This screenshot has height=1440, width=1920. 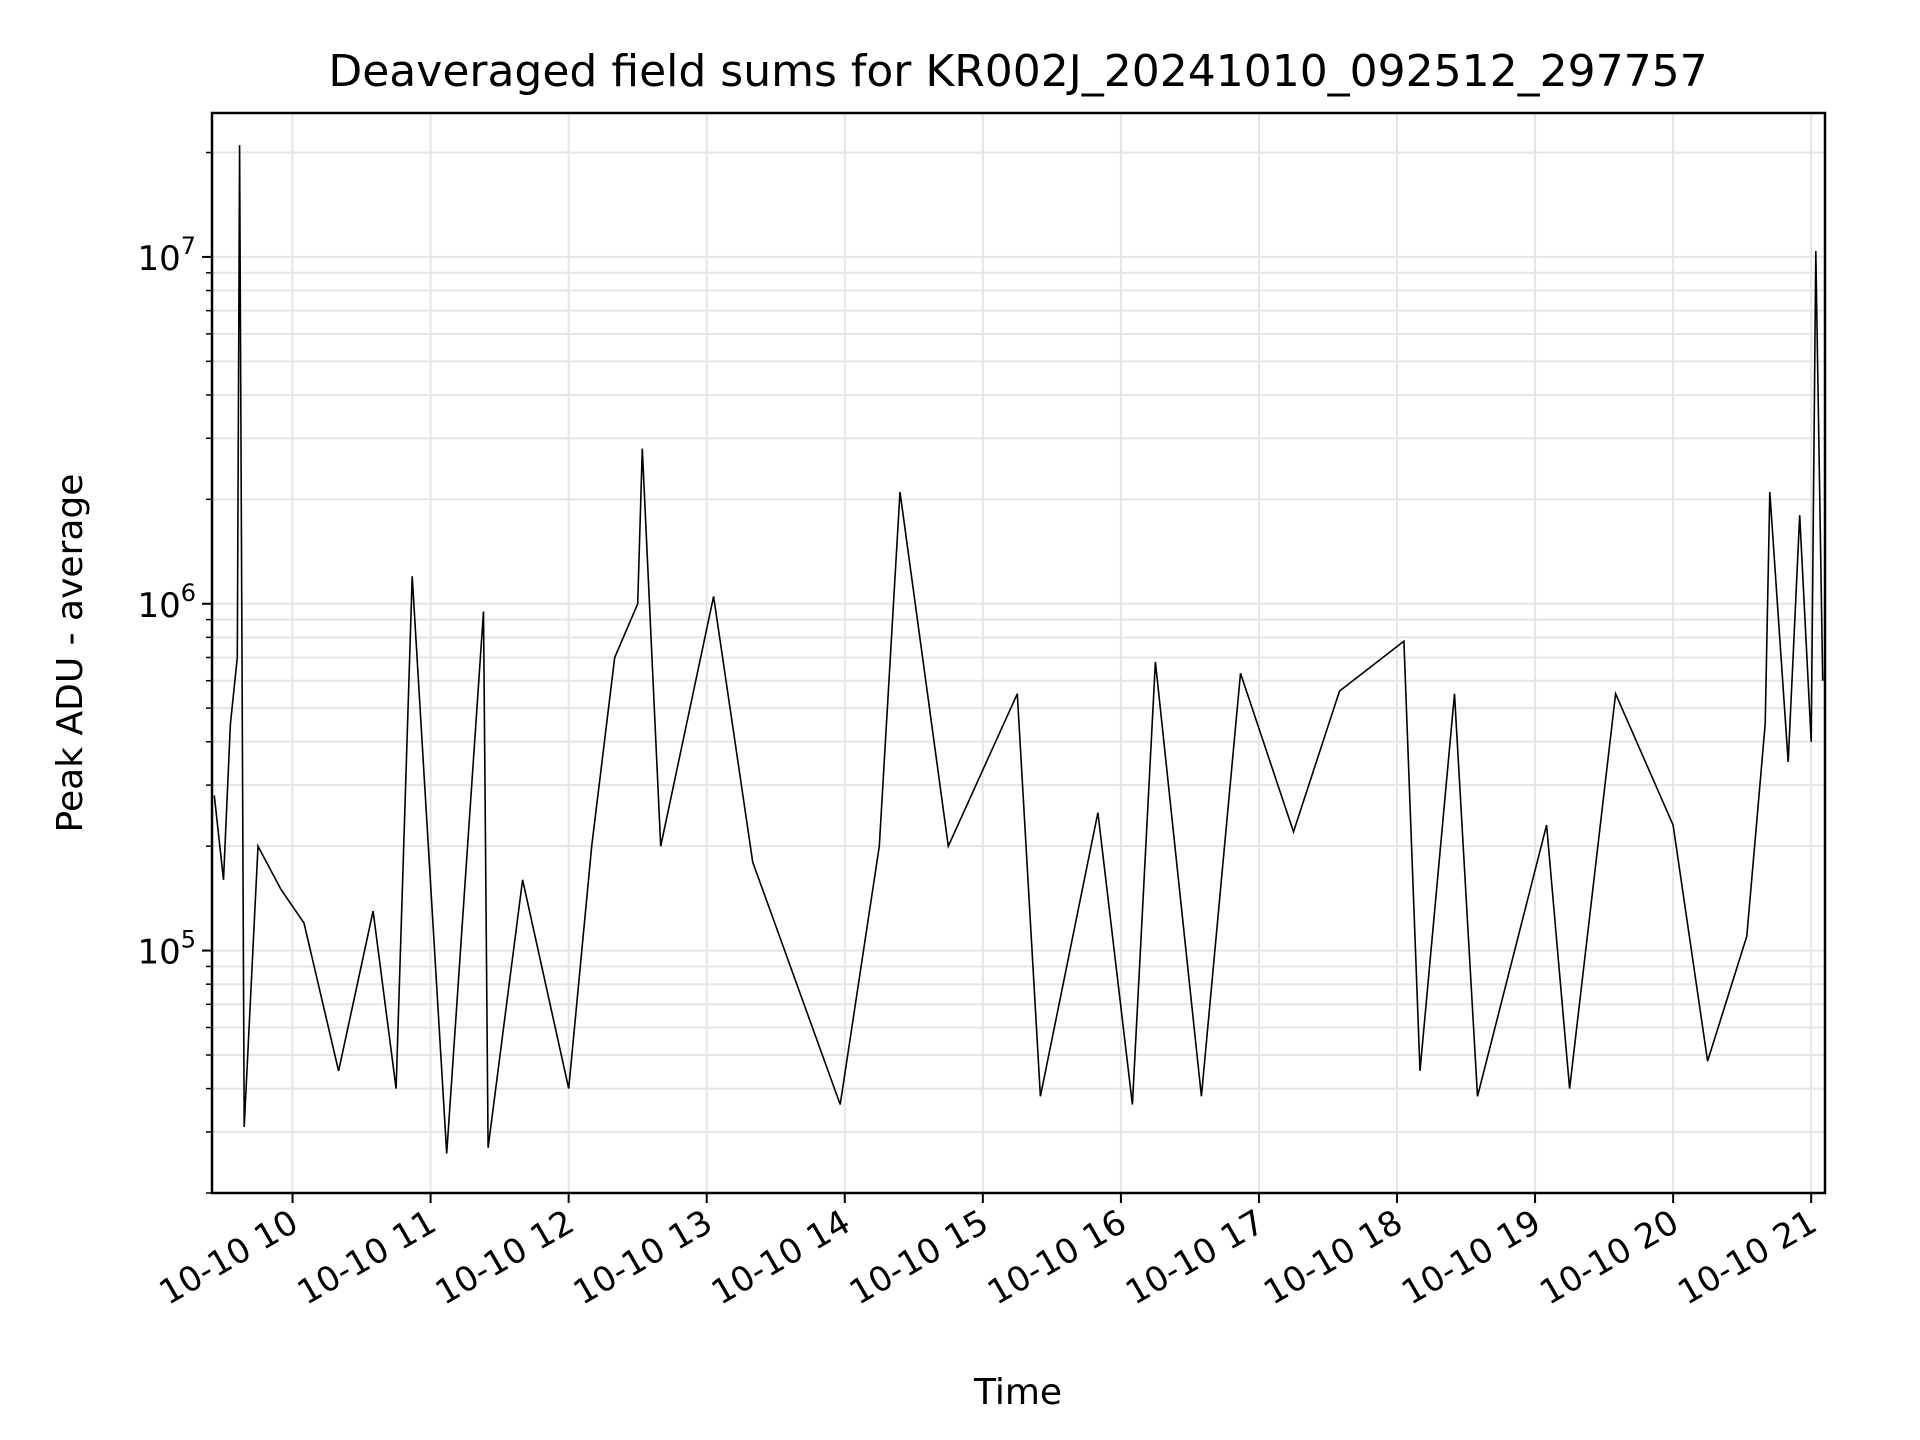 What do you see at coordinates (70, 653) in the screenshot?
I see `y-axis-label: Peak ADU - average` at bounding box center [70, 653].